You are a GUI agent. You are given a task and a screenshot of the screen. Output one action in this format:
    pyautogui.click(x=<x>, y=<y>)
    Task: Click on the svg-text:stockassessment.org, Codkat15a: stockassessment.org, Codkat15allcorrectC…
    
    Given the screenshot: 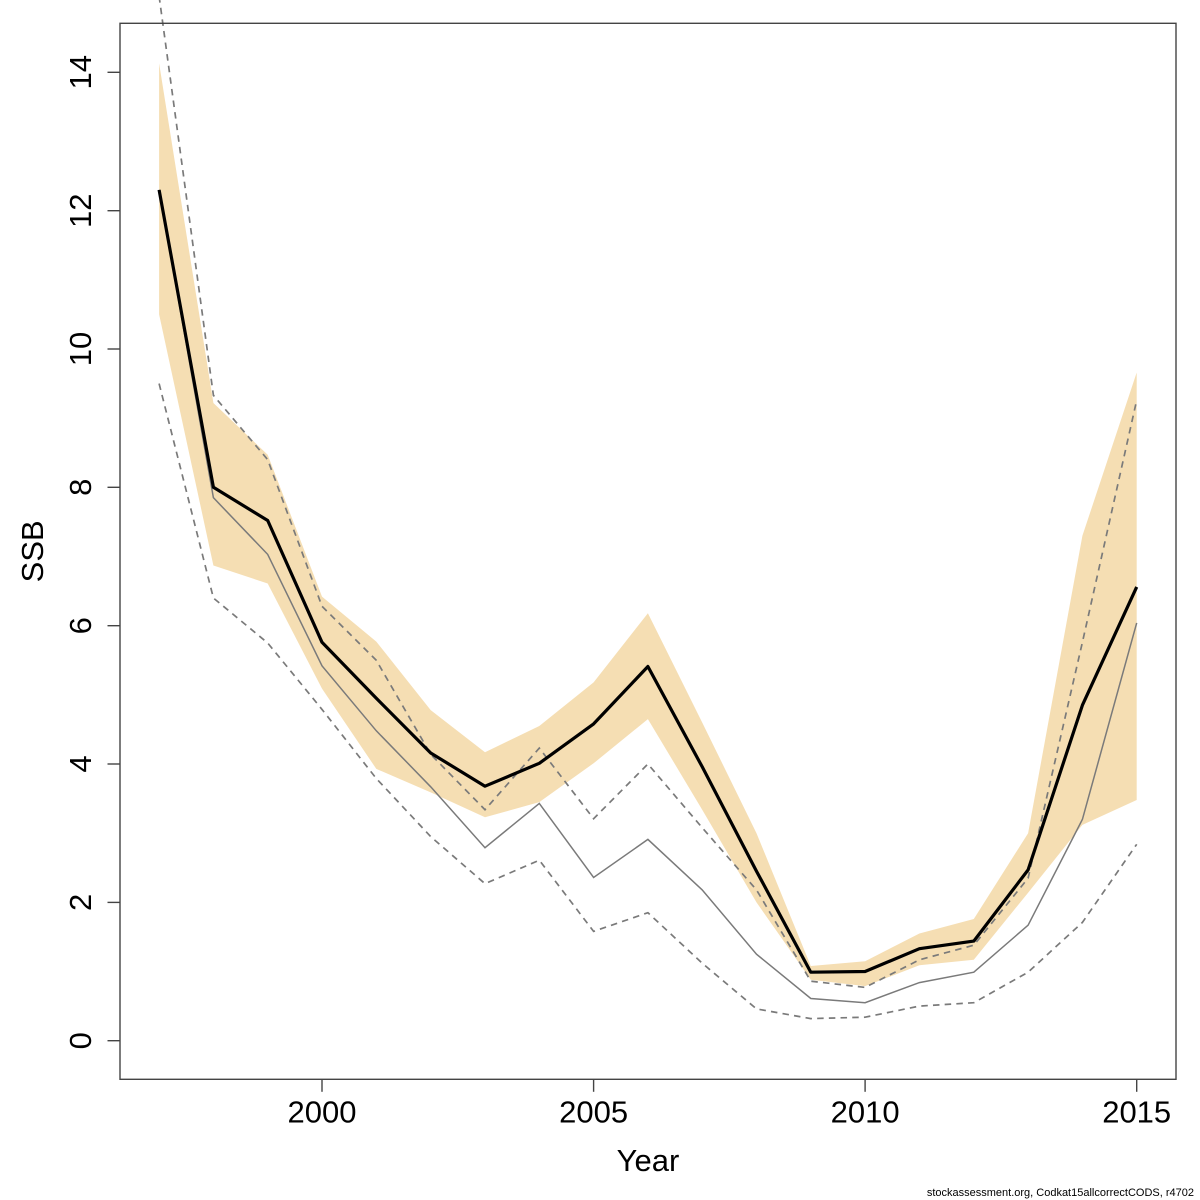 What is the action you would take?
    pyautogui.click(x=1060, y=1193)
    